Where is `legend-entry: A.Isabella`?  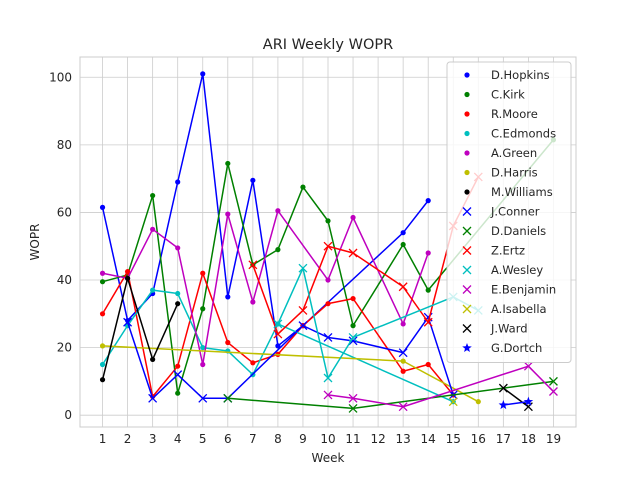
legend-entry: A.Isabella is located at coordinates (504, 309).